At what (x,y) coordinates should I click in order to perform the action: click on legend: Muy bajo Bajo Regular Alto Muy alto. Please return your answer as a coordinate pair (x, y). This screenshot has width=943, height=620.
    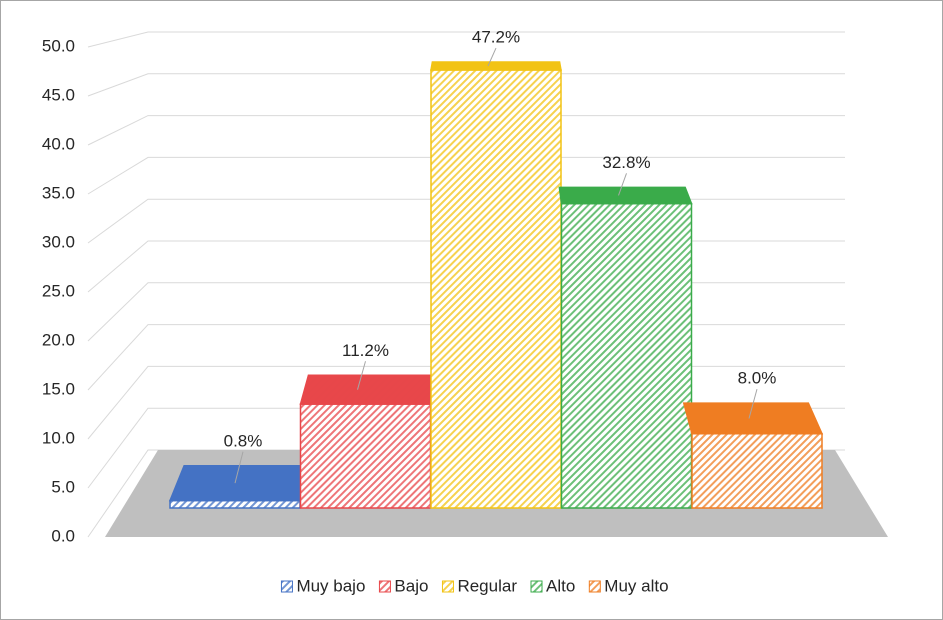
    Looking at the image, I should click on (474, 585).